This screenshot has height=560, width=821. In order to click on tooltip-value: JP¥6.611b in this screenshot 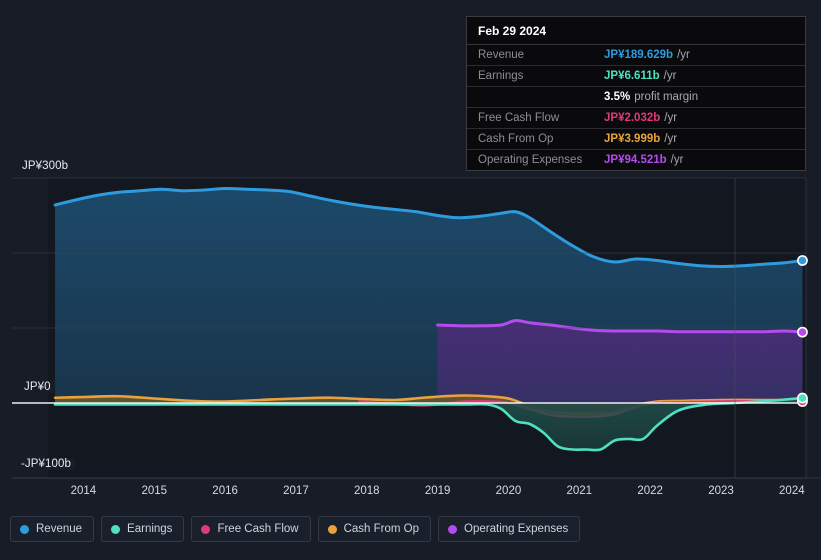, I will do `click(632, 76)`.